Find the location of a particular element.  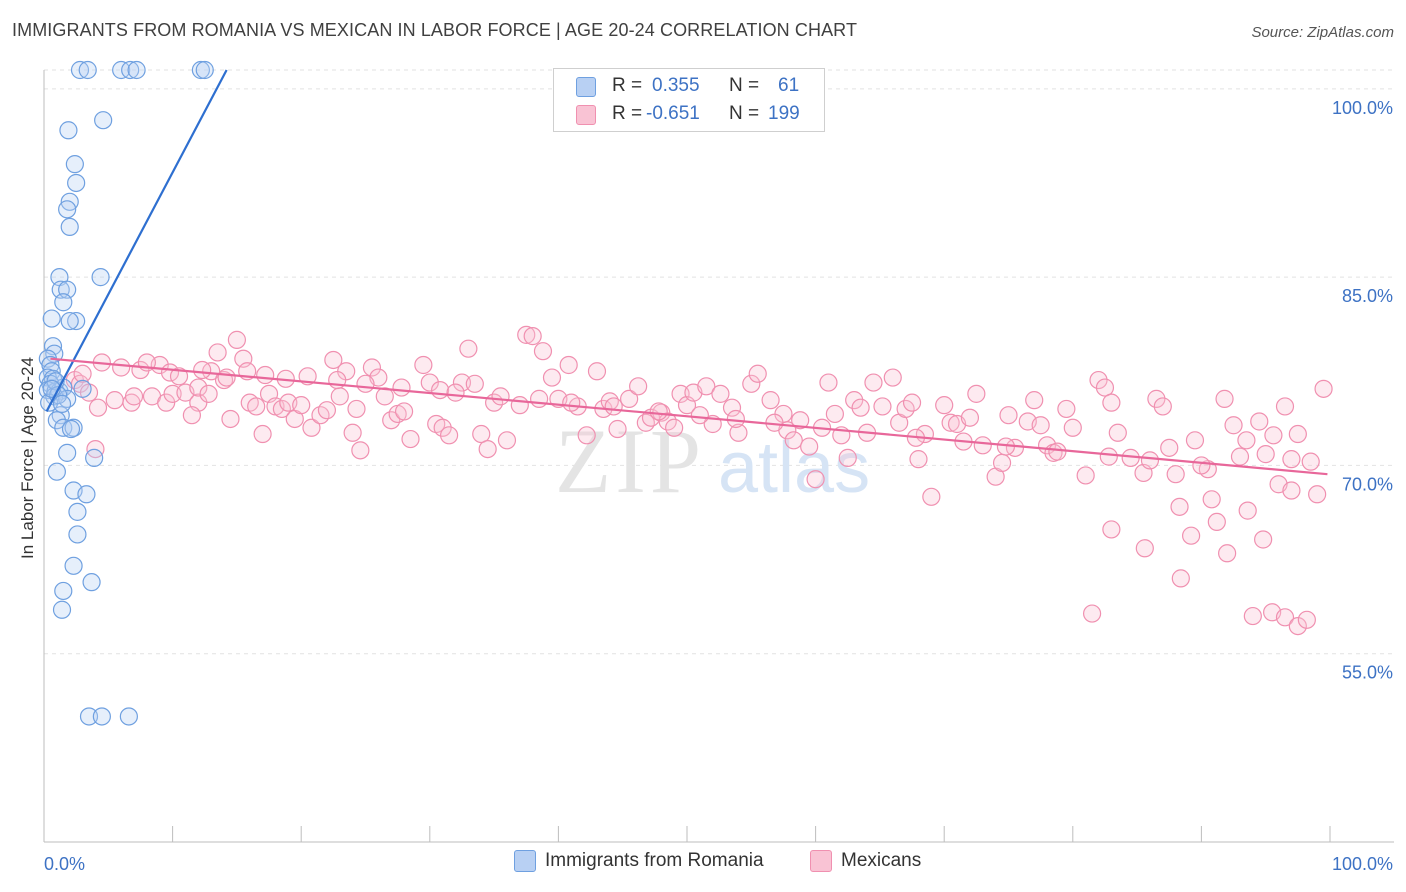

legend-n-label: N = is located at coordinates (744, 113).